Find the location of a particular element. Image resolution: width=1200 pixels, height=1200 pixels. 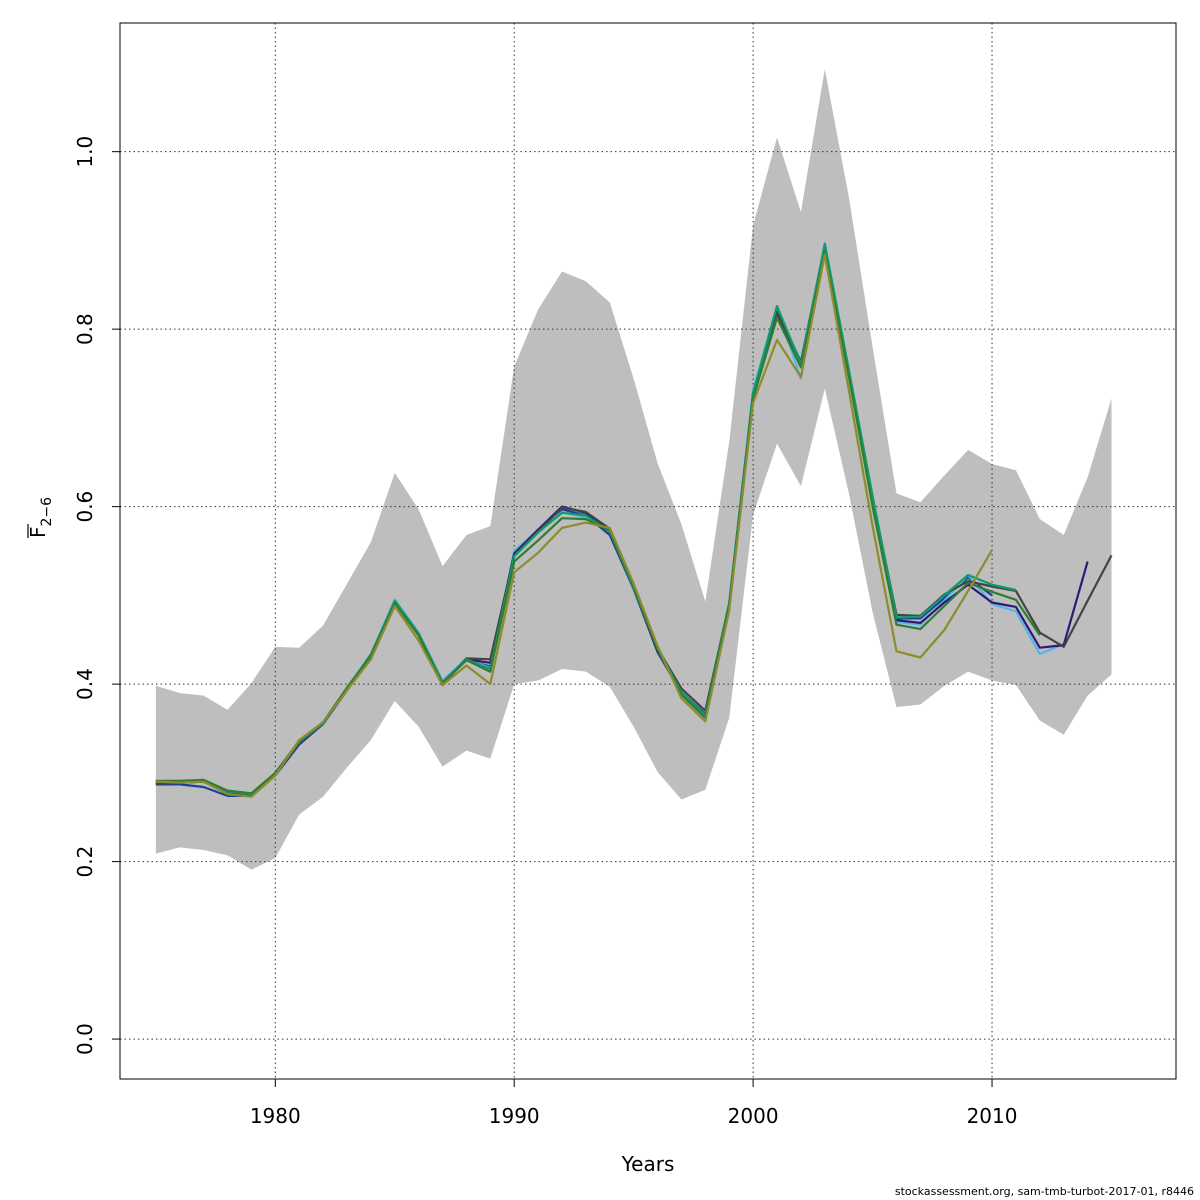

x-tick-label-2000: 2000 is located at coordinates (753, 1116).